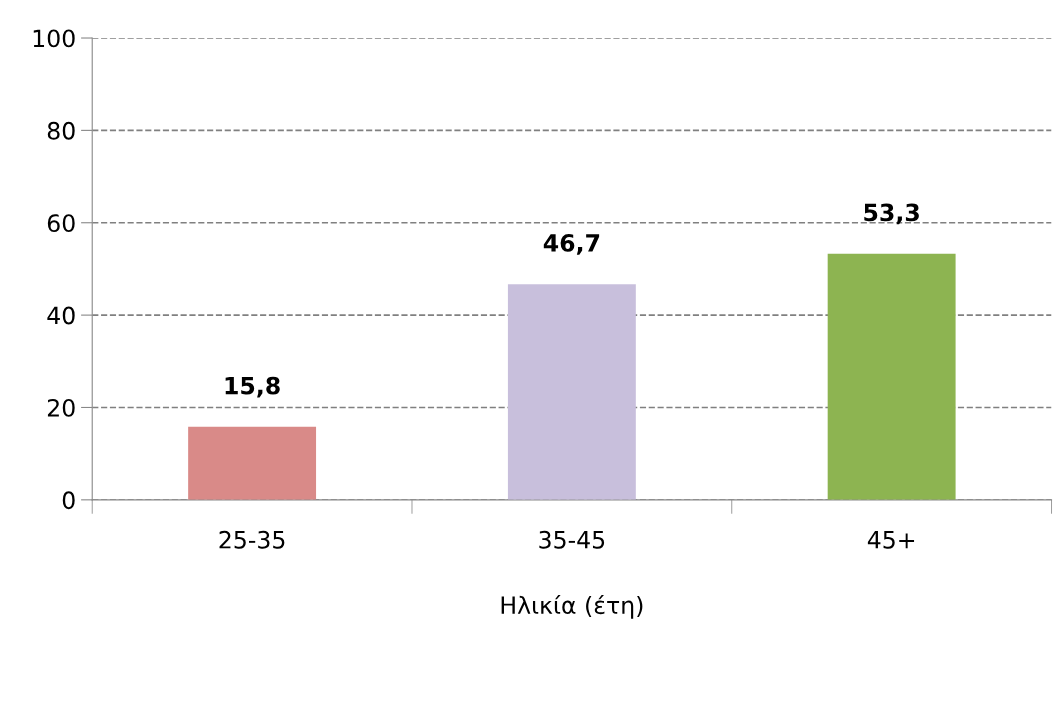 The height and width of the screenshot is (704, 1060). I want to click on y-tick-label: 0, so click(68, 500).